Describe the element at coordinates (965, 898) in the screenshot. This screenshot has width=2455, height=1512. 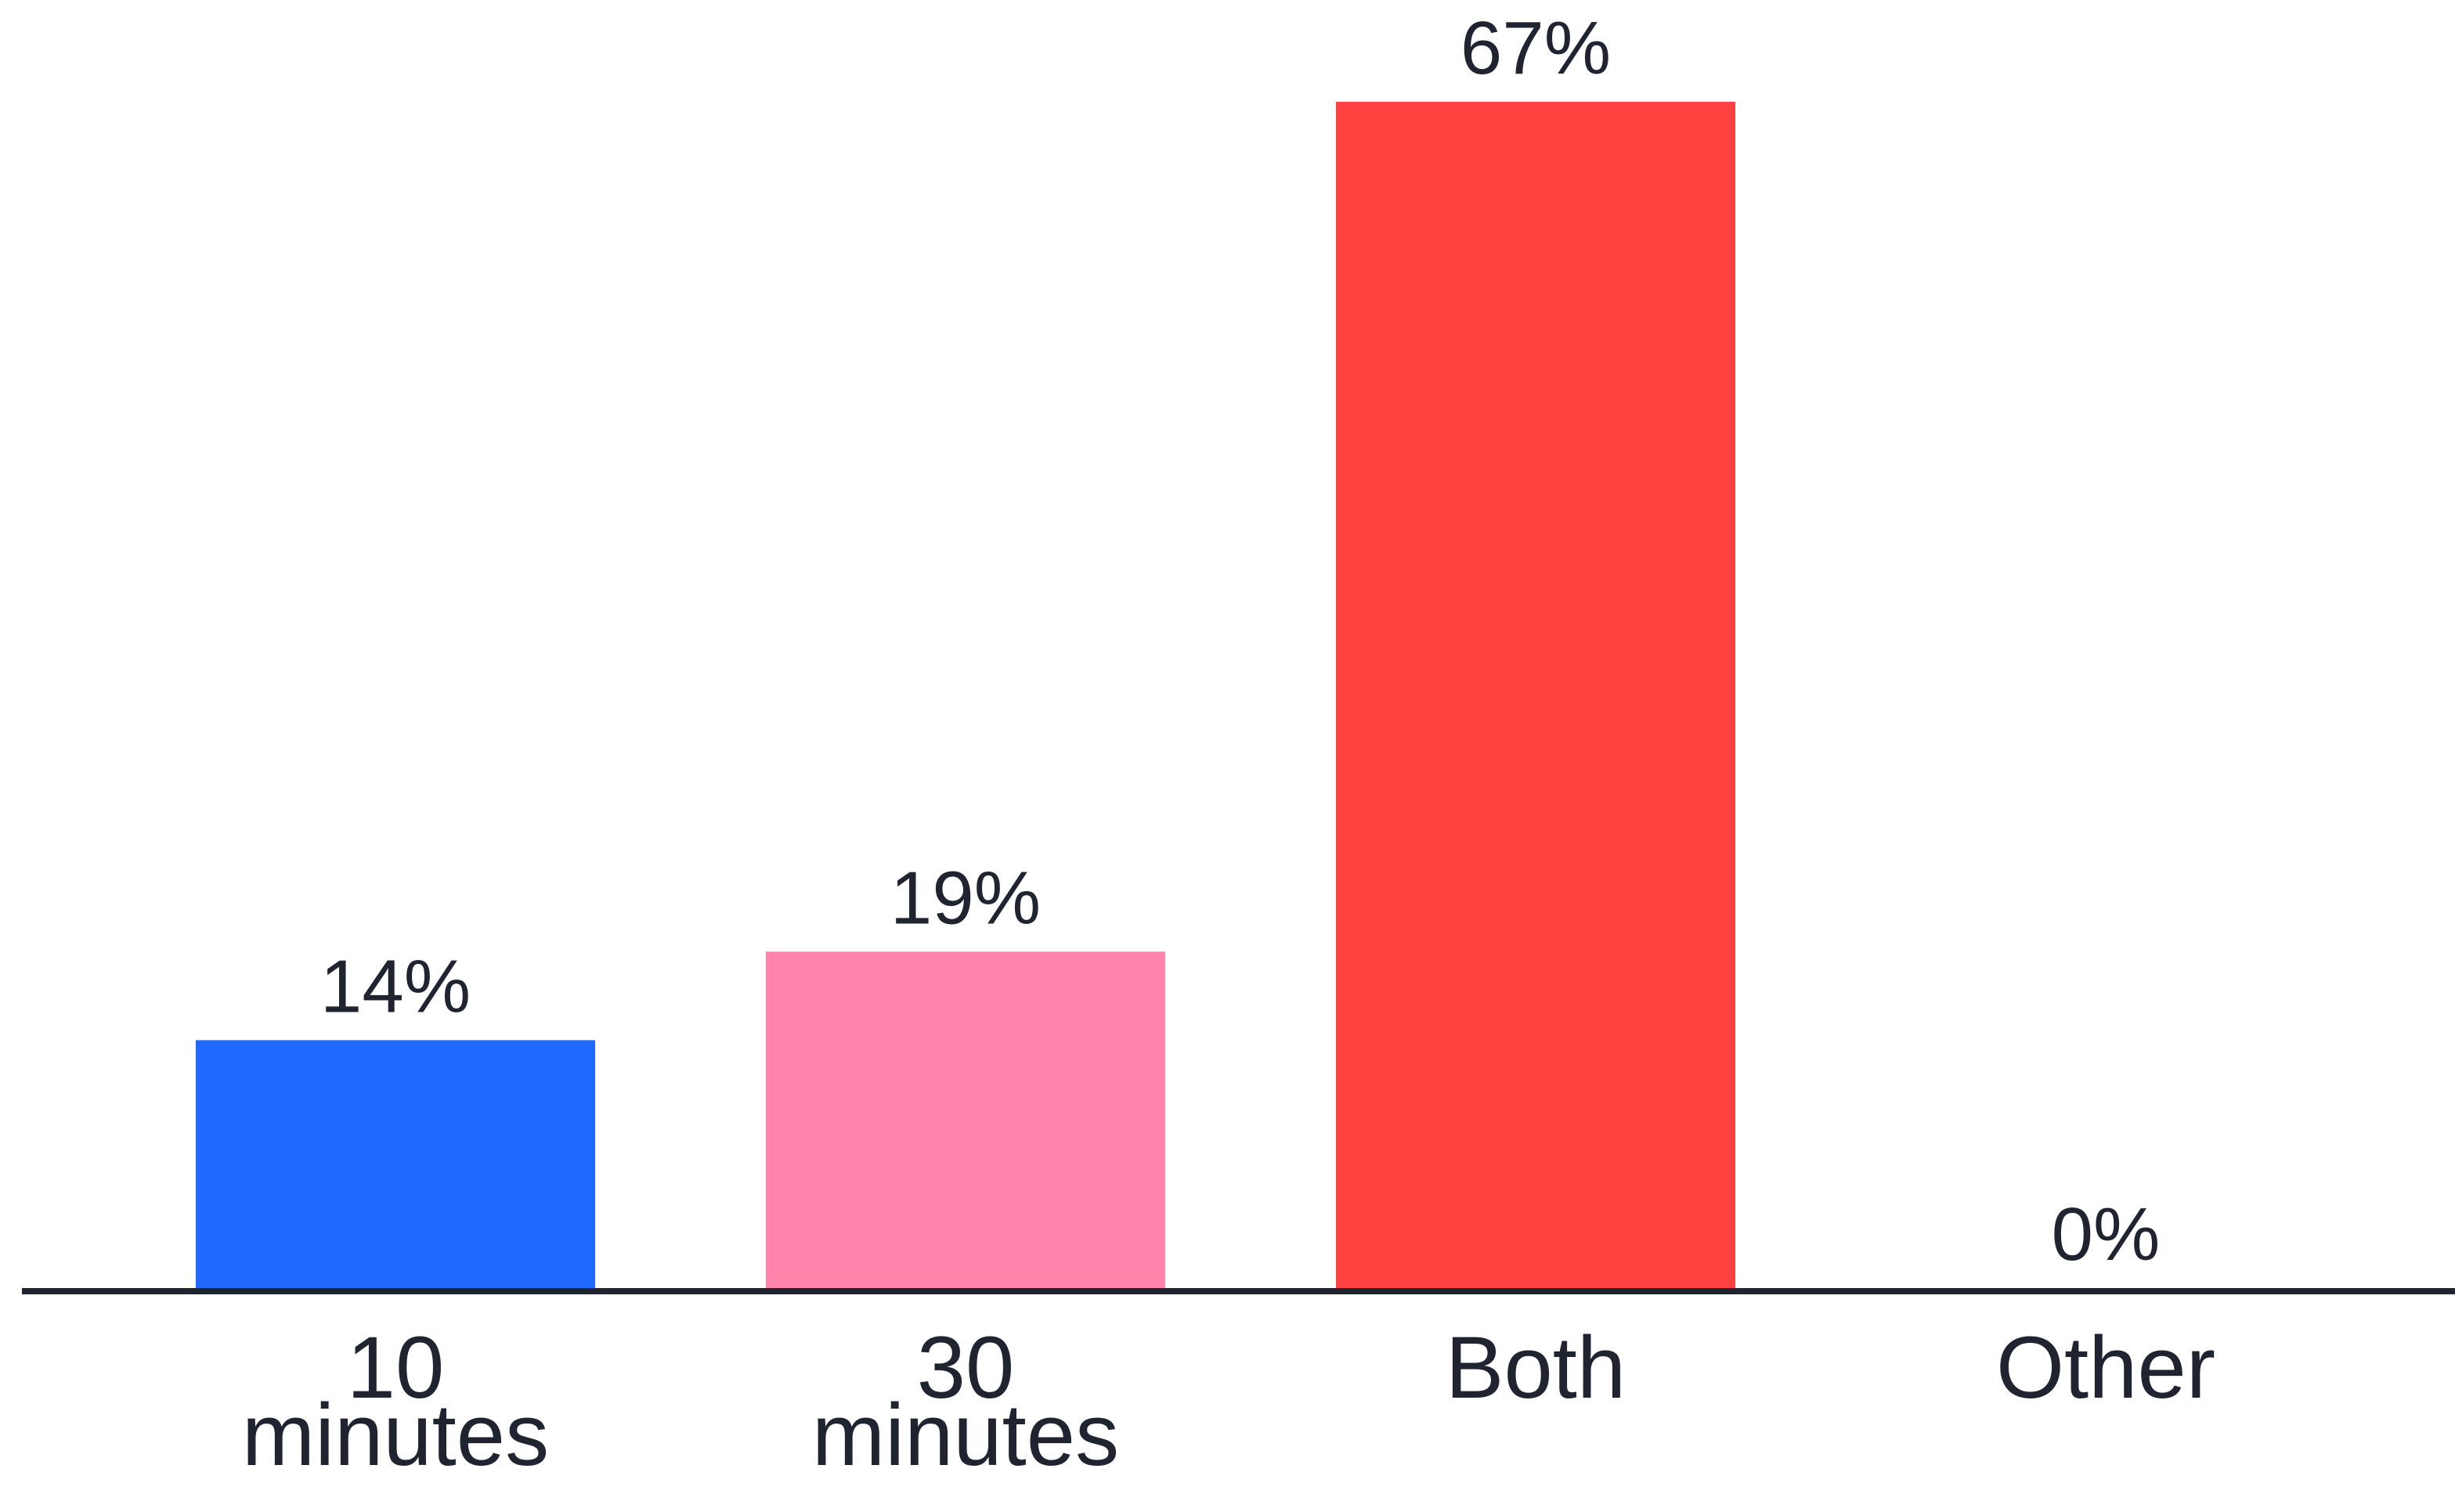
I see `value-label-1: 19%` at that location.